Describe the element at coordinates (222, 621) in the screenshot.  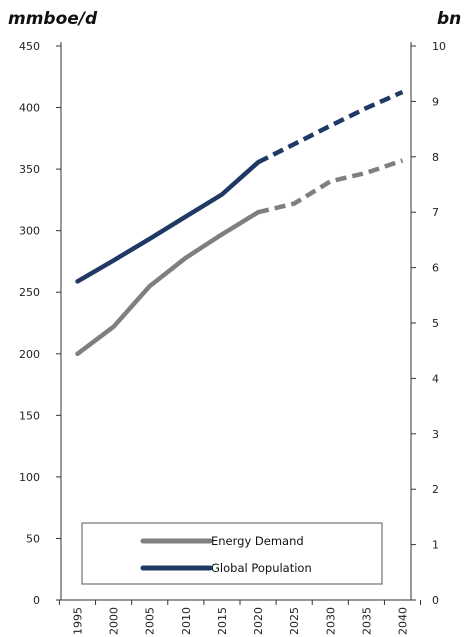
I see `x-tick-label: 2015` at that location.